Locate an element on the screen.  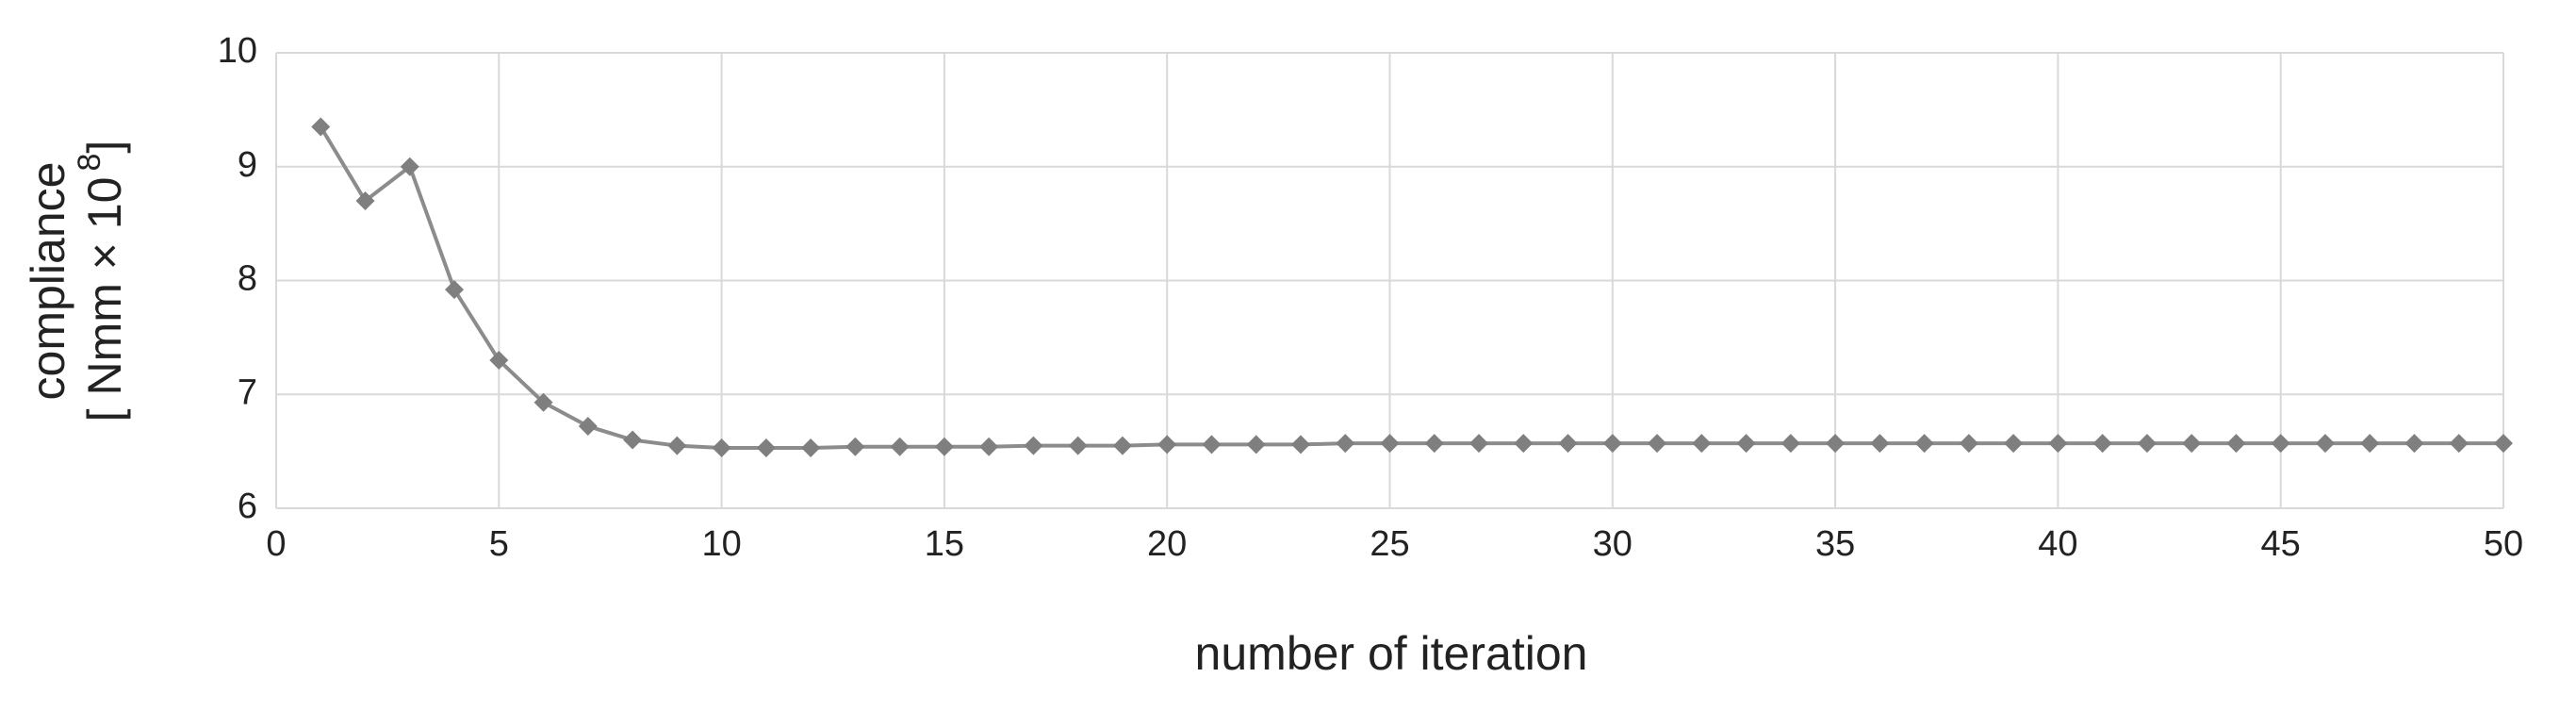
y-tick-label: 7 is located at coordinates (247, 392).